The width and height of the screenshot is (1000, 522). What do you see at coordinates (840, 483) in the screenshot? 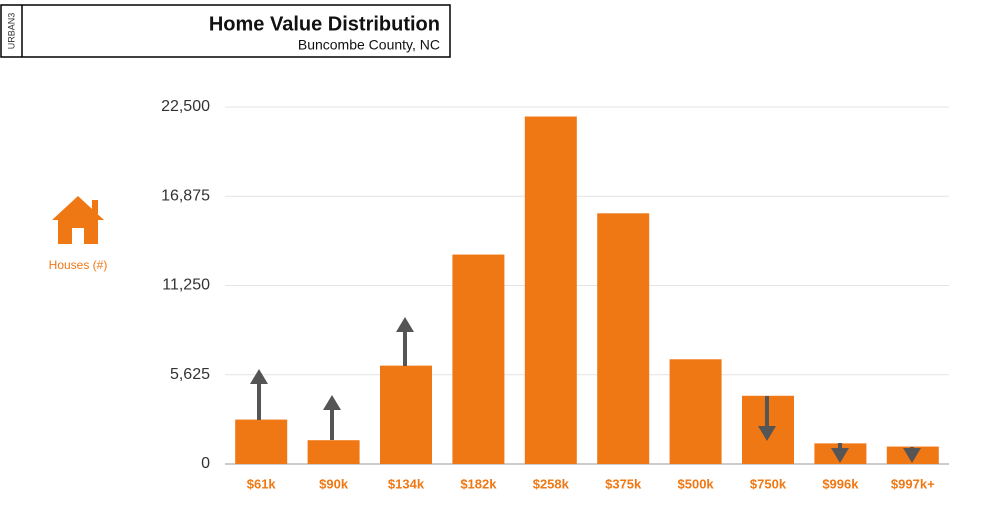
I see `x-tick-label: $996k` at bounding box center [840, 483].